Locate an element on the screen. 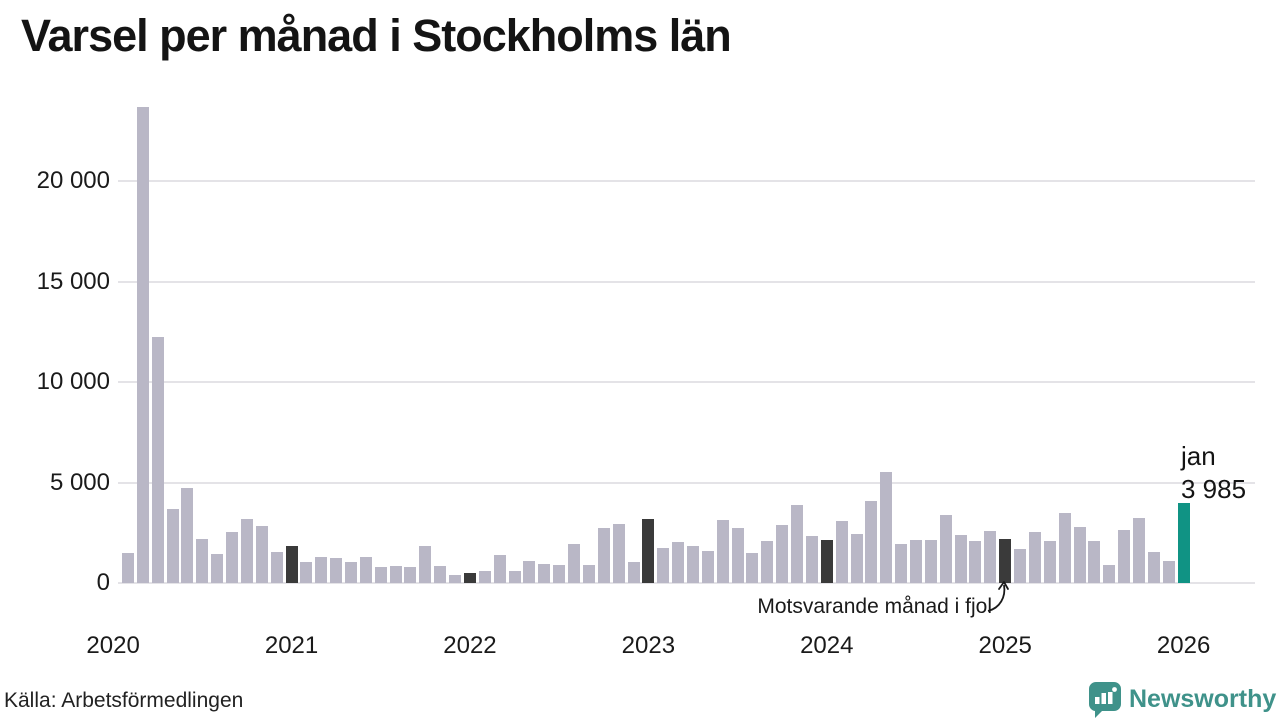 The width and height of the screenshot is (1280, 720). curved-arrow-icon is located at coordinates (998, 596).